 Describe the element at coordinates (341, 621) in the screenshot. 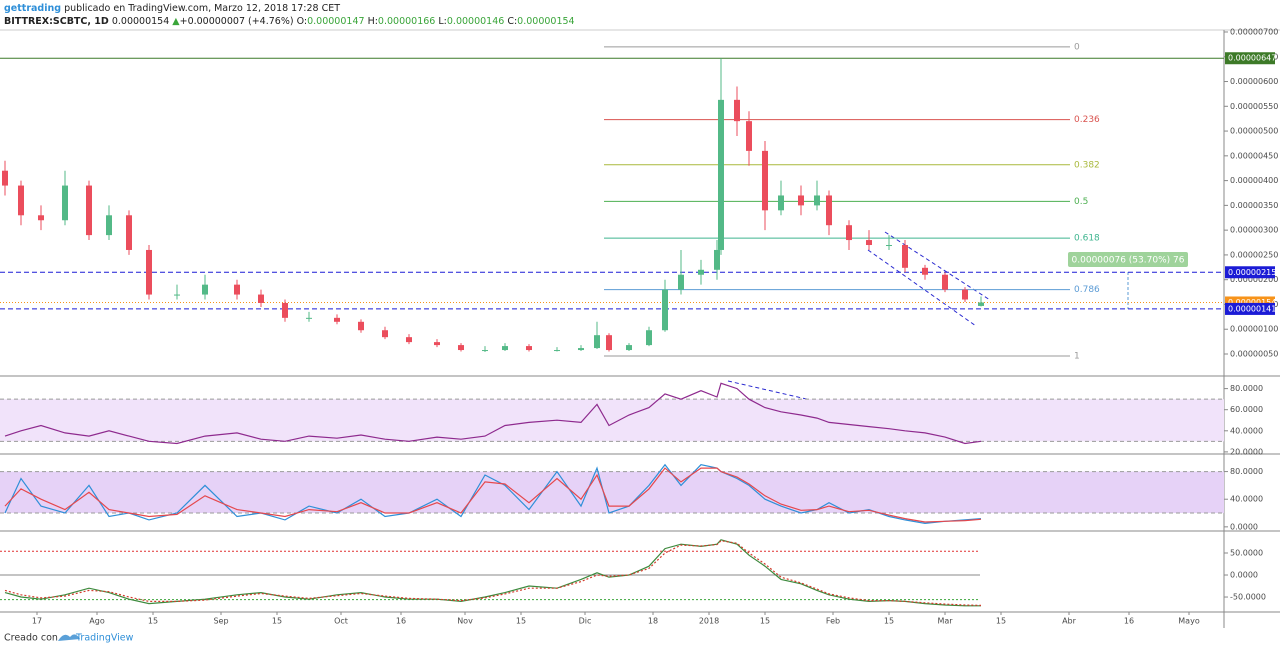

I see `x-tick-label: Oct` at that location.